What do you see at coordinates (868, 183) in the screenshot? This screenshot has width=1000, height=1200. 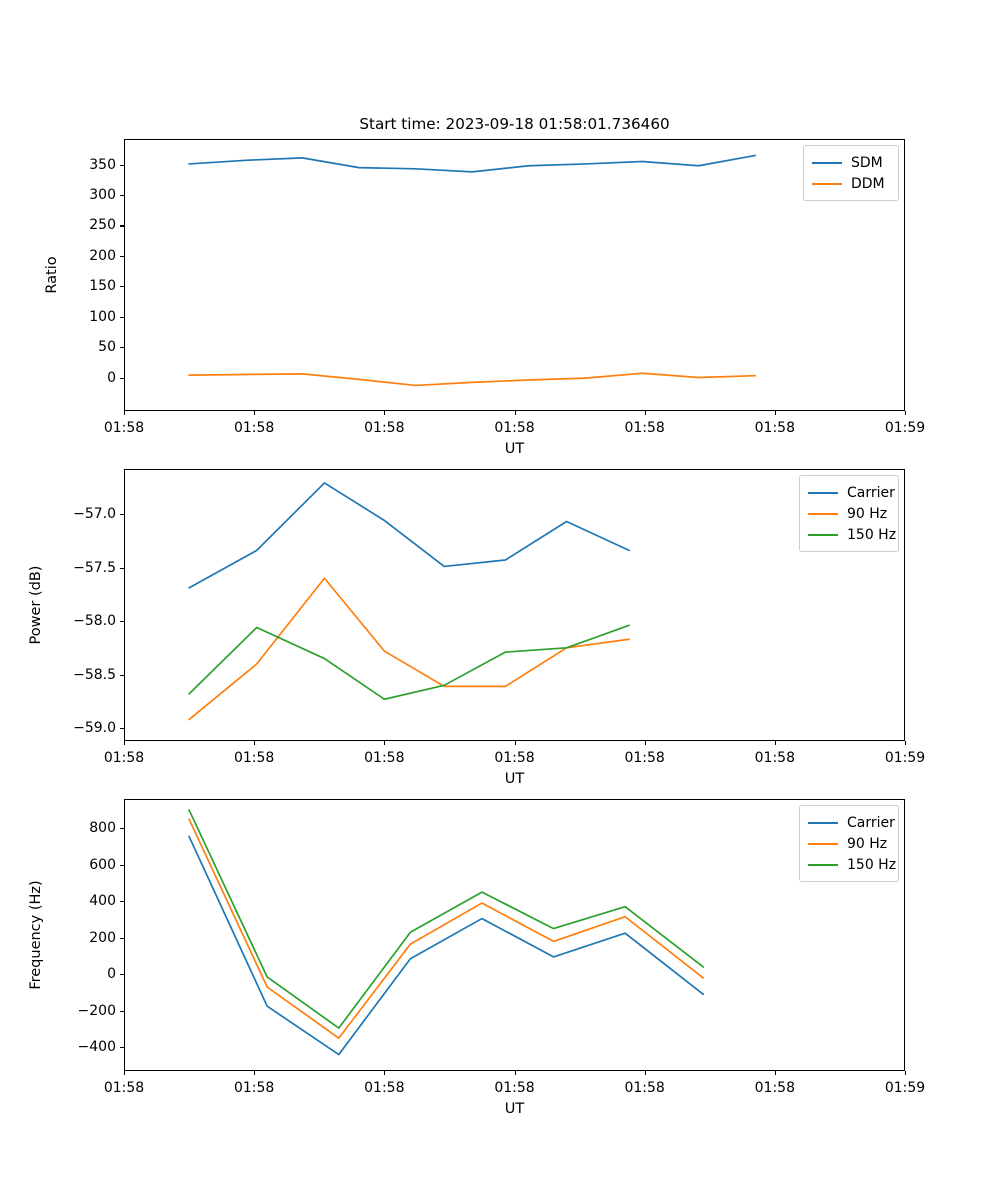 I see `legend-label: DDM` at bounding box center [868, 183].